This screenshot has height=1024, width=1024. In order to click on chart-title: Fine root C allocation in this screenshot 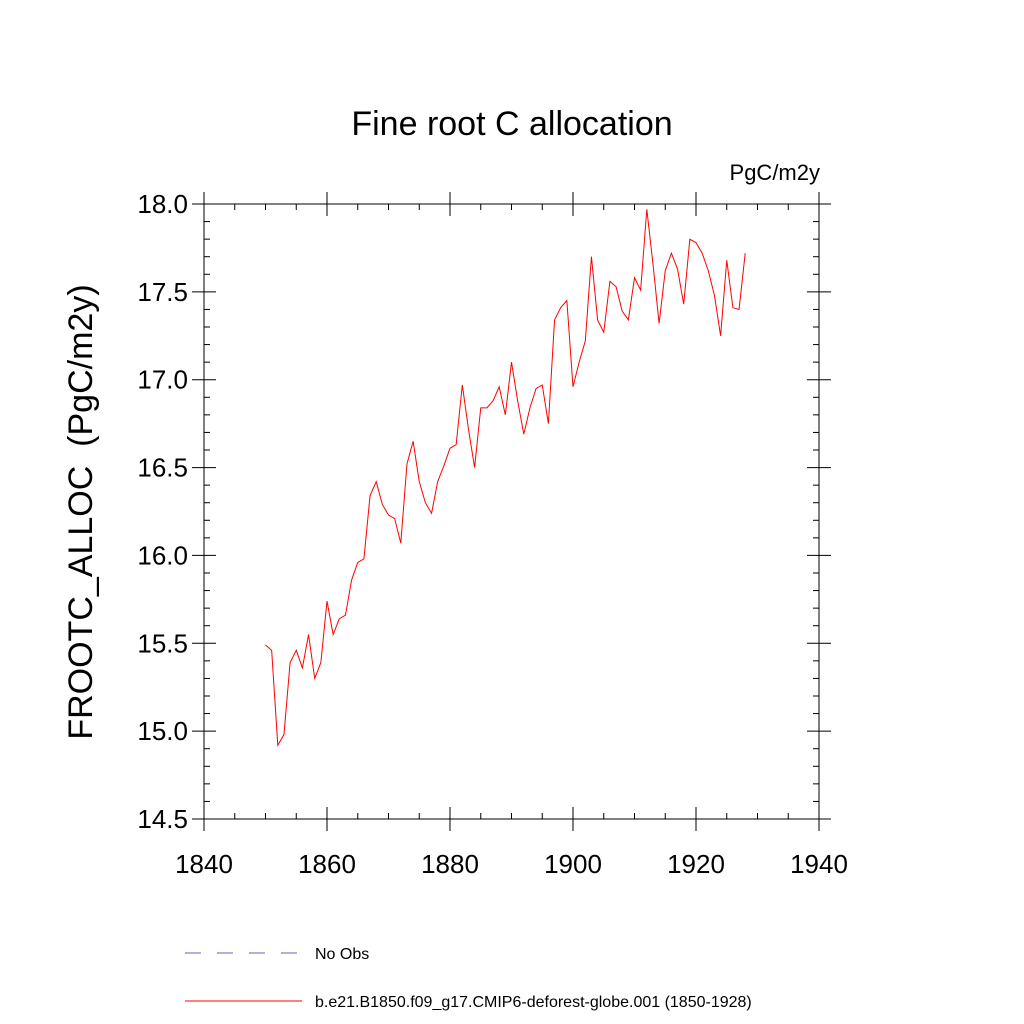, I will do `click(511, 124)`.